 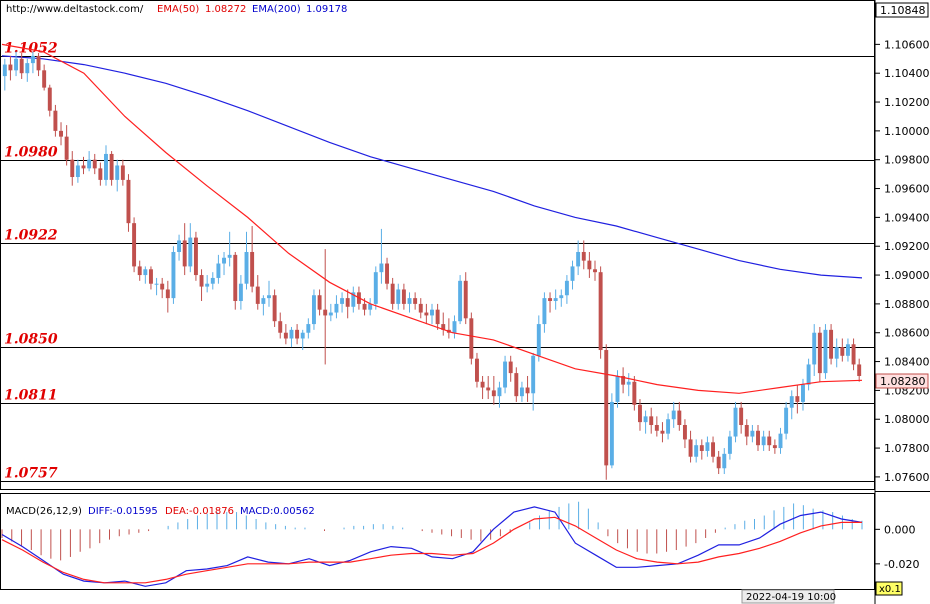 What do you see at coordinates (178, 9) in the screenshot?
I see `ema50-label: EMA(50)` at bounding box center [178, 9].